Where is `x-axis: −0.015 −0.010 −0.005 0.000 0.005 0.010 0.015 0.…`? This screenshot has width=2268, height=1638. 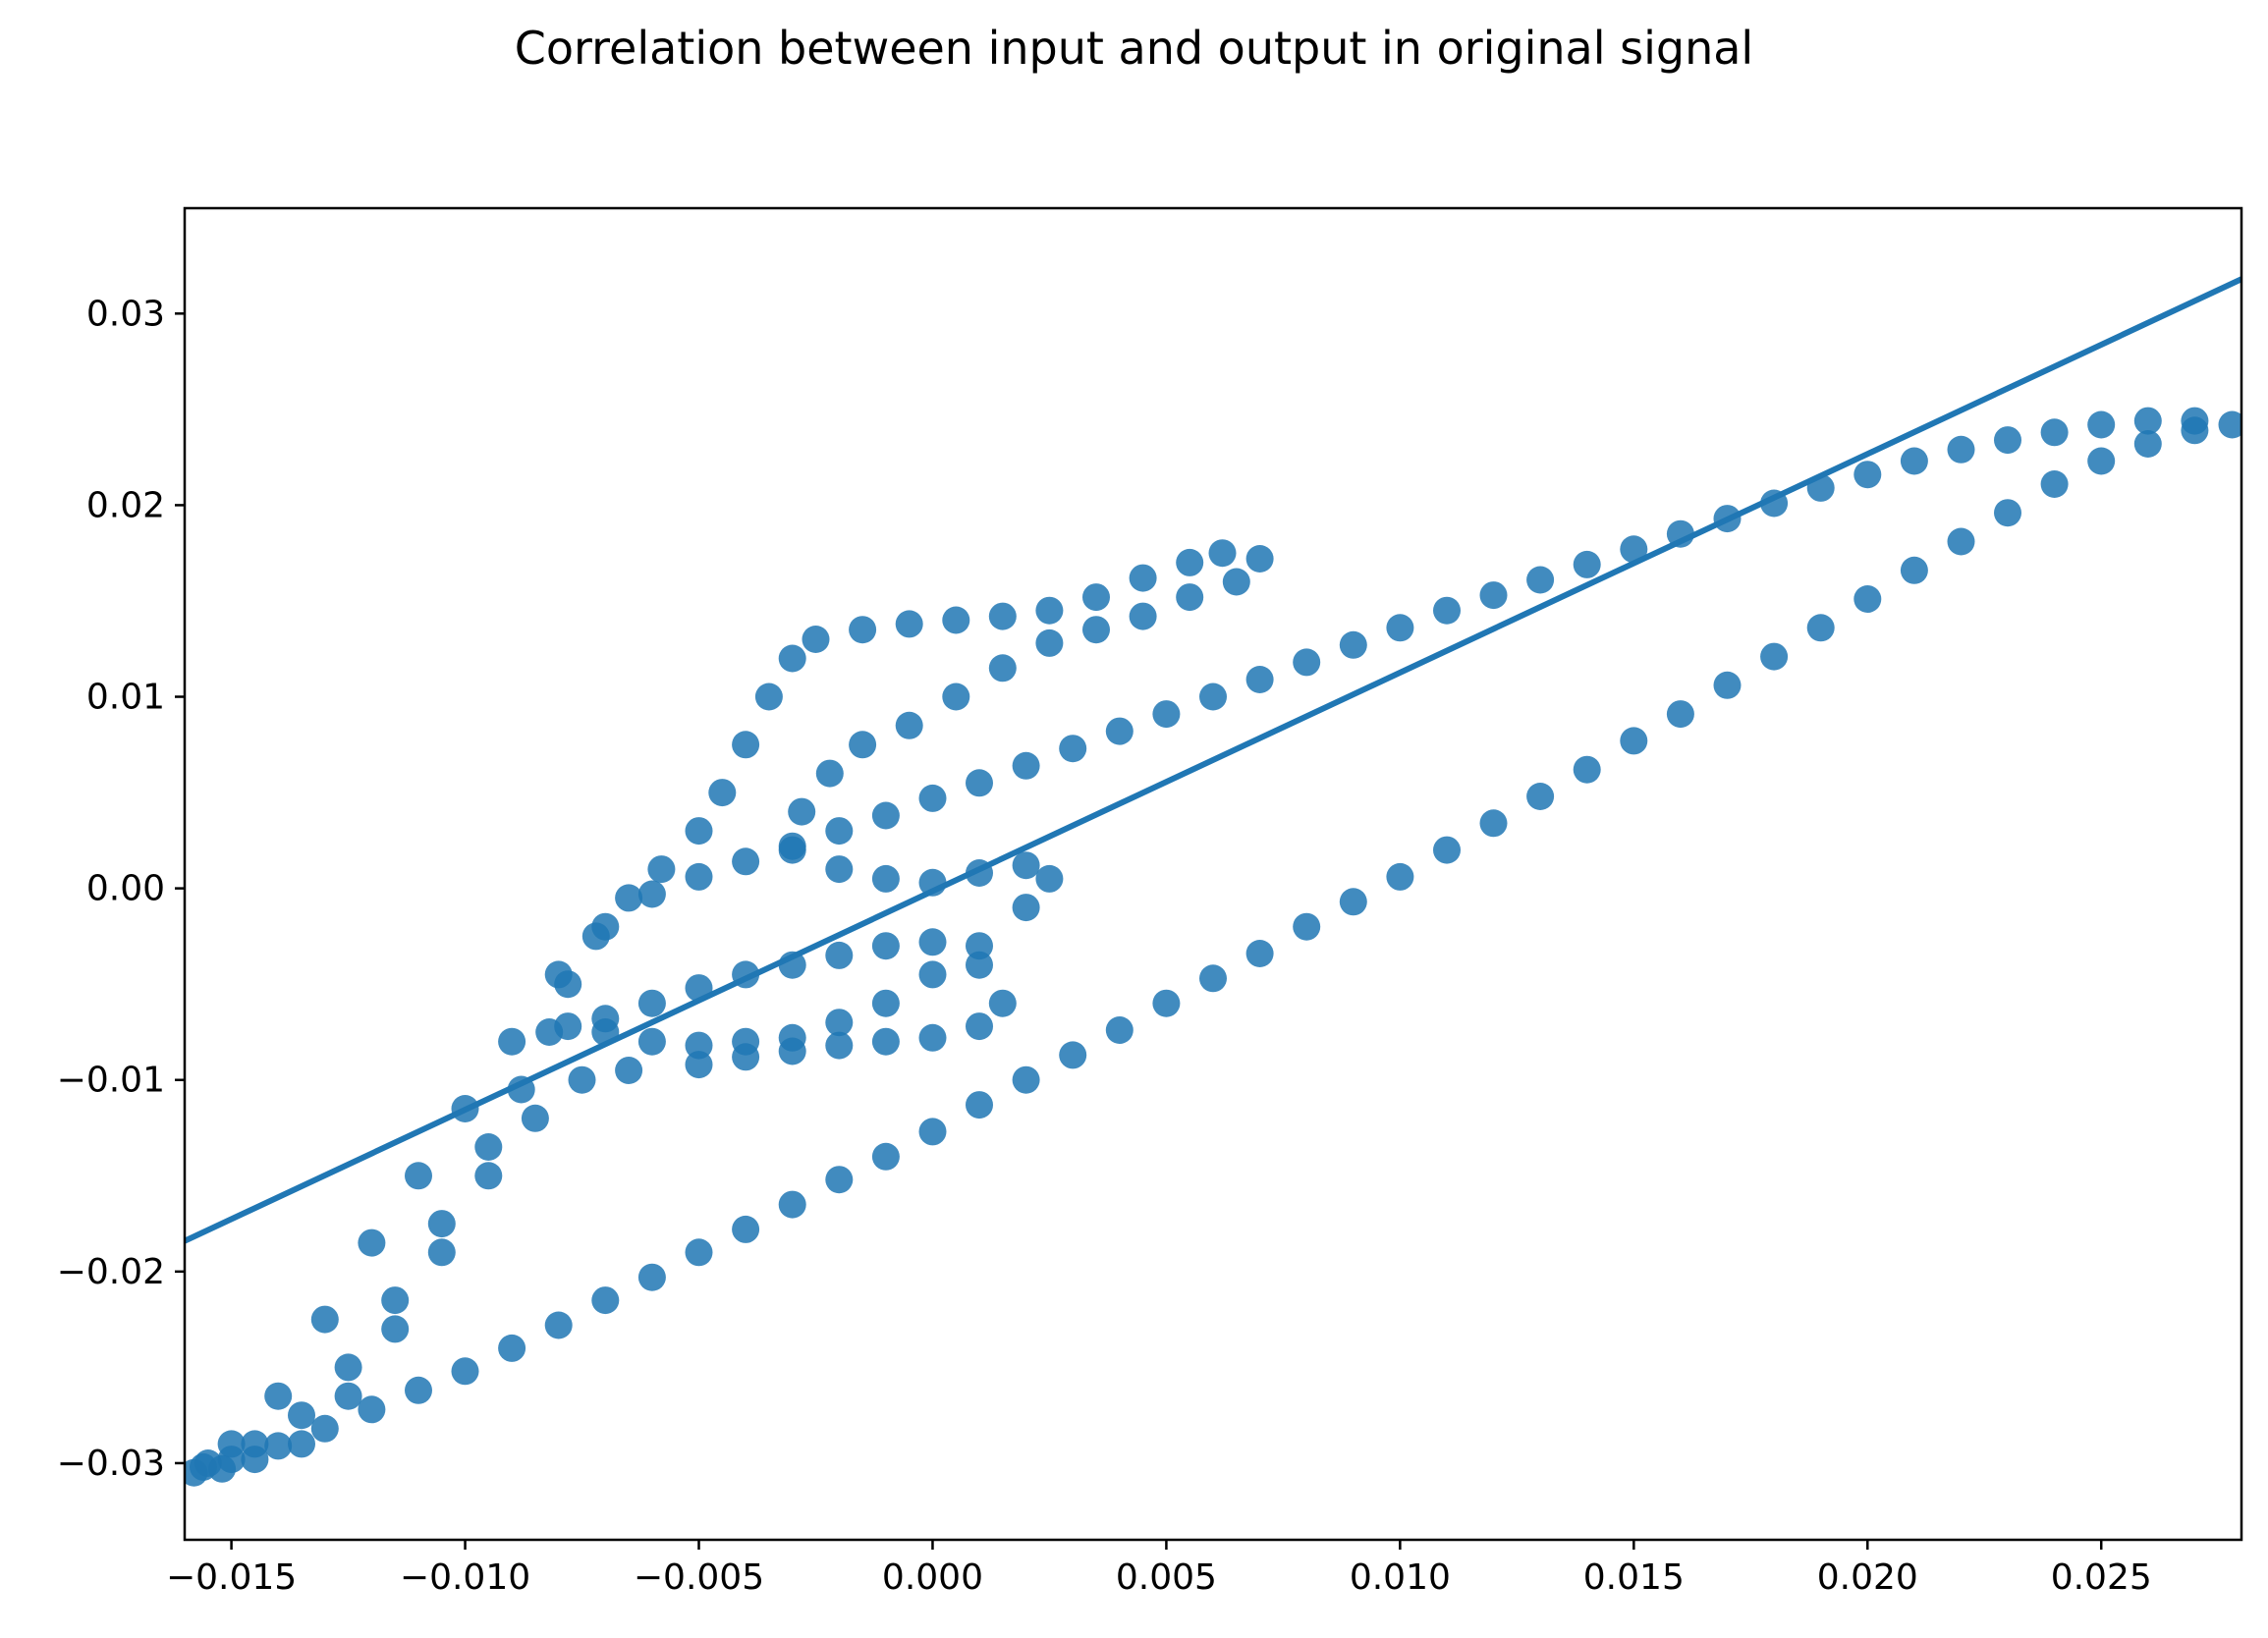
x-axis: −0.015 −0.010 −0.005 0.000 0.005 0.010 0.015 0.… is located at coordinates (1159, 1569).